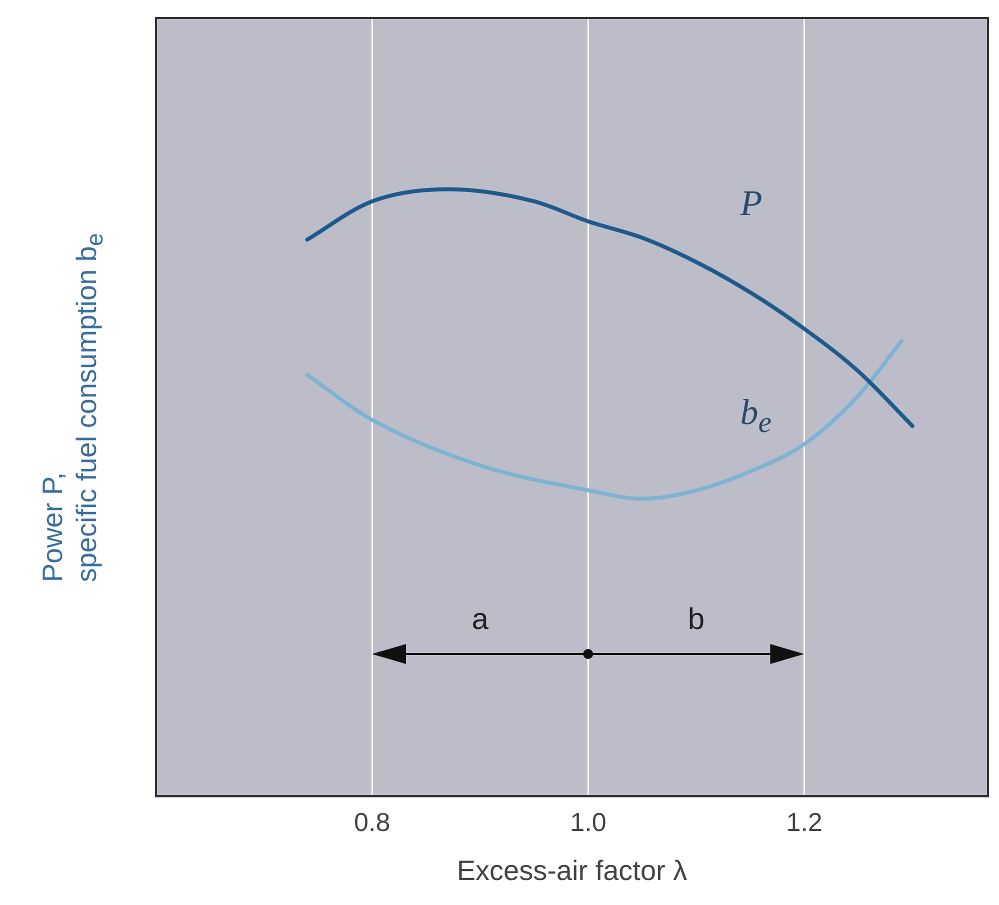 This screenshot has height=905, width=999. What do you see at coordinates (804, 821) in the screenshot?
I see `x-tick-label: 1.2` at bounding box center [804, 821].